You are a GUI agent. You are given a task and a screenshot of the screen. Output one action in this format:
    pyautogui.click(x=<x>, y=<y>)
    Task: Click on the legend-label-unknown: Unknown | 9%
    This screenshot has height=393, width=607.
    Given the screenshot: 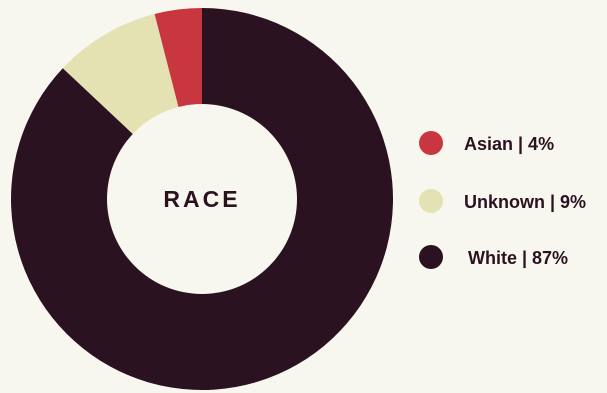 What is the action you would take?
    pyautogui.click(x=525, y=202)
    